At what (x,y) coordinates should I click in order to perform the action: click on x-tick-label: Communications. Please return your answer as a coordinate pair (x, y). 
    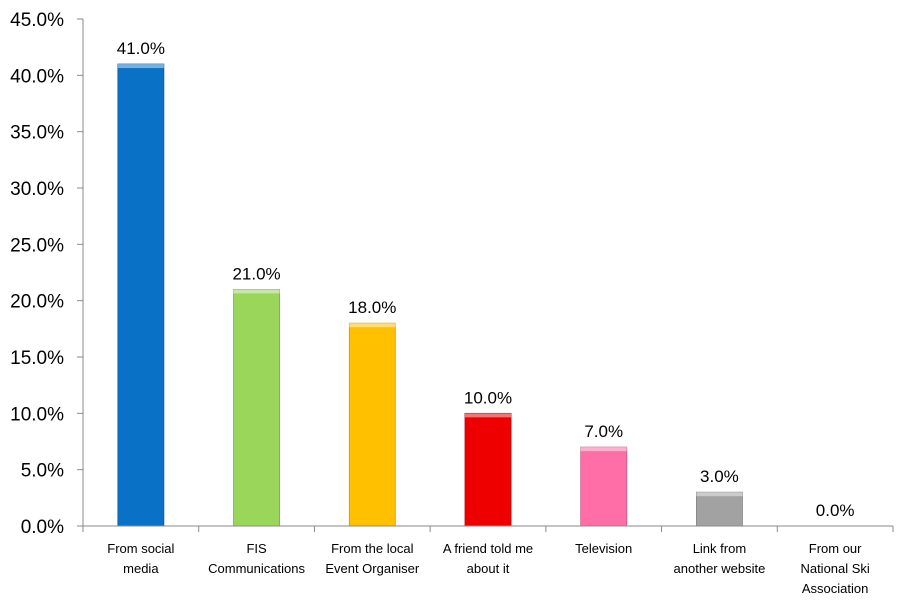
    Looking at the image, I should click on (256, 568).